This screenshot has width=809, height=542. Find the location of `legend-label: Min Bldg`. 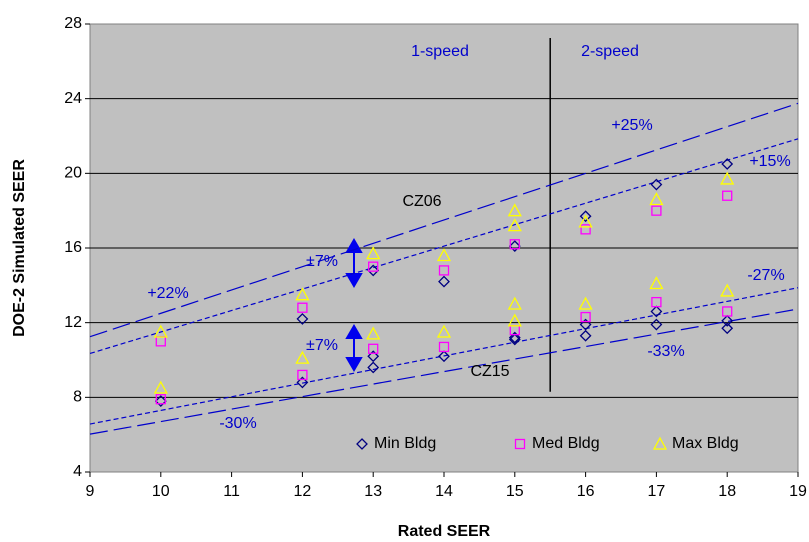

legend-label: Min Bldg is located at coordinates (405, 443).